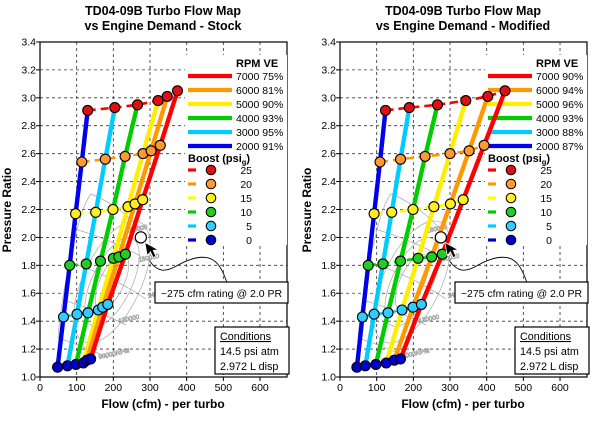 The image size is (600, 425). What do you see at coordinates (402, 310) in the screenshot?
I see `dot-5000rpm-5psi` at bounding box center [402, 310].